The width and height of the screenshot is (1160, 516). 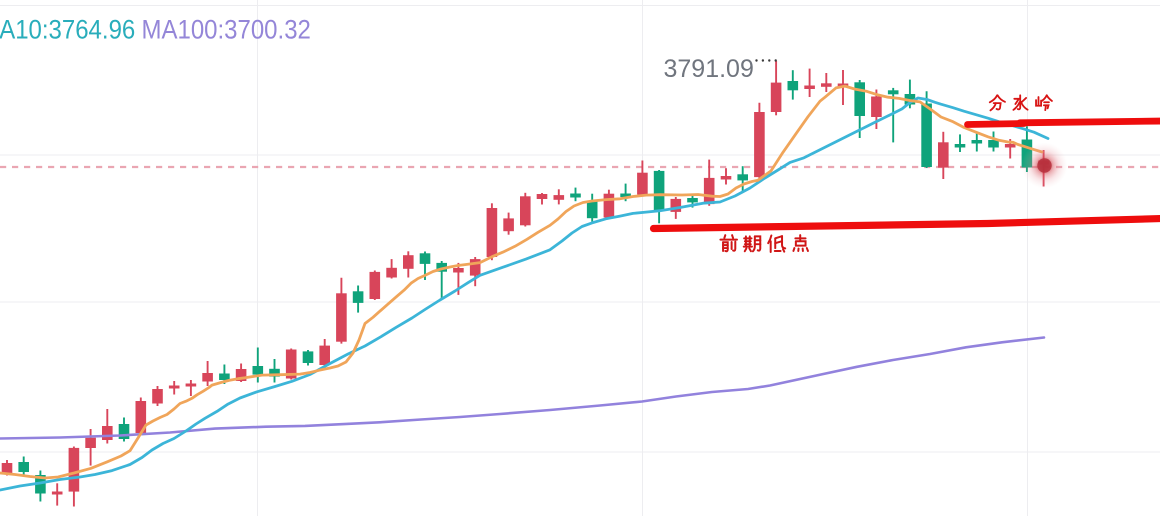 I want to click on svg-text: MA10:3764.96, so click(x=67, y=30).